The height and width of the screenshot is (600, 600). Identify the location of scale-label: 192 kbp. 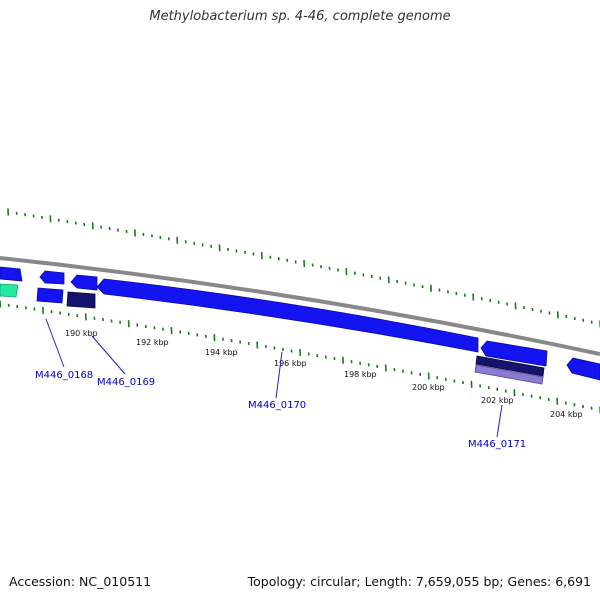
(152, 342).